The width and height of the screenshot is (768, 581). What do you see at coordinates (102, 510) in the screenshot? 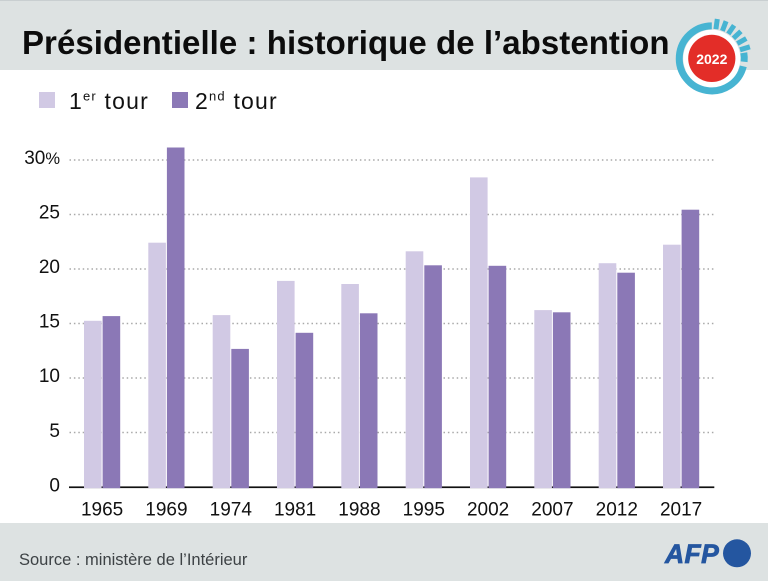
I see `svg-text: 1965` at bounding box center [102, 510].